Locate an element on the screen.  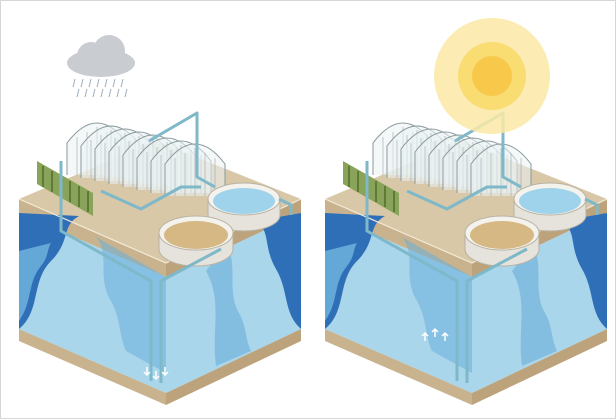
up-arrows-icon is located at coordinates (435, 334).